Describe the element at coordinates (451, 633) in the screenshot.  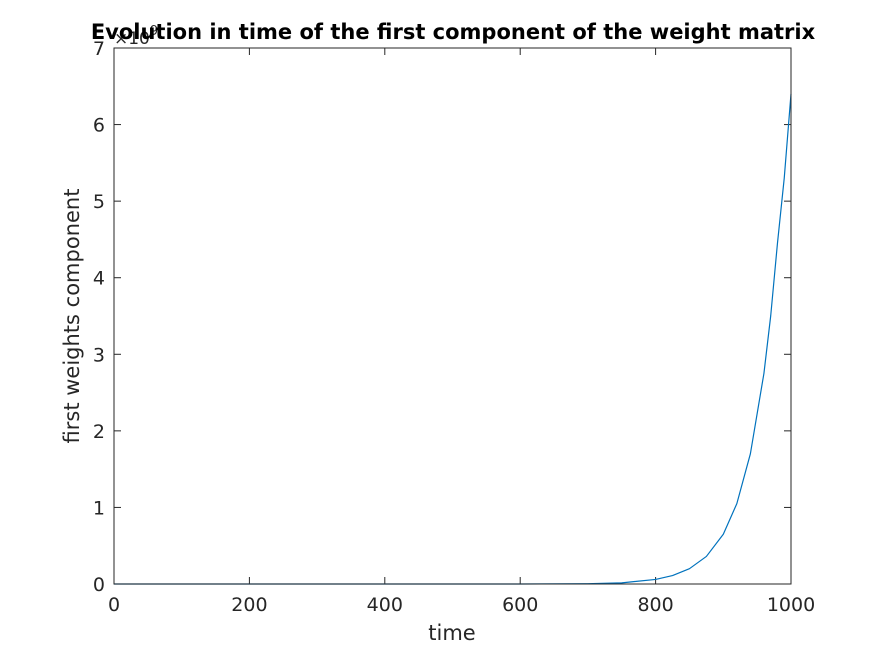
I see `x-axis-label: time` at that location.